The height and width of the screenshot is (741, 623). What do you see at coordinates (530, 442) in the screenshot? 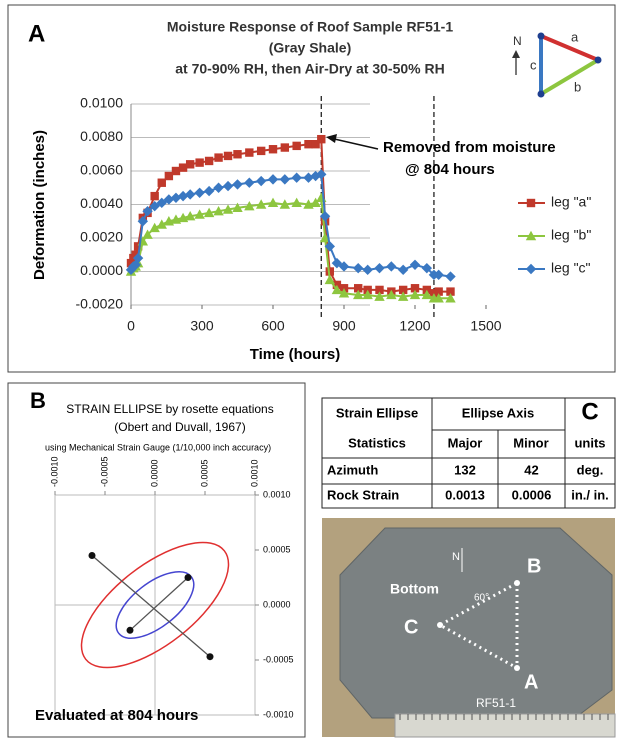
I see `table-cell: Minor` at bounding box center [530, 442].